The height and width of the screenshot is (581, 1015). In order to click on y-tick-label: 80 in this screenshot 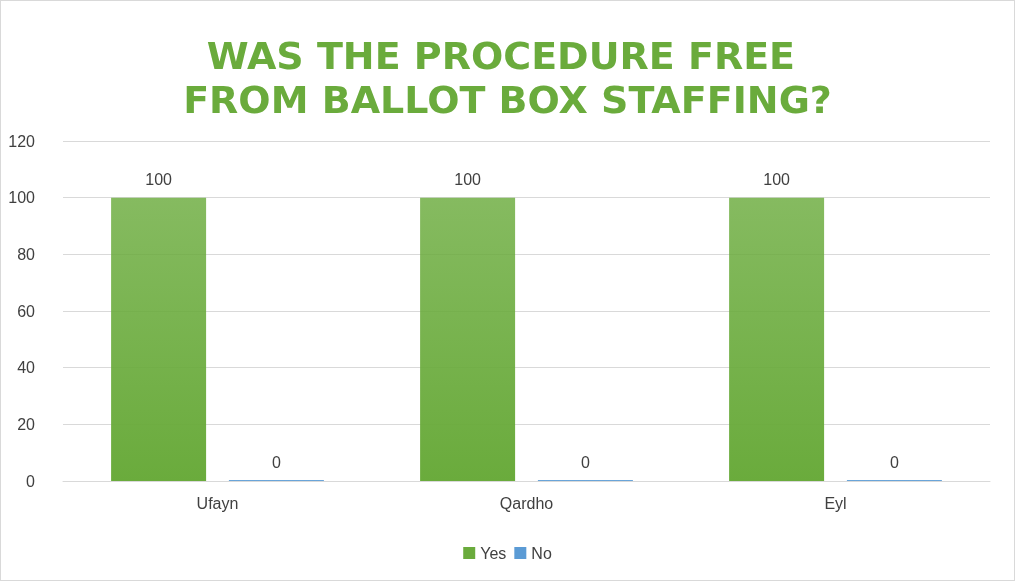, I will do `click(26, 254)`.